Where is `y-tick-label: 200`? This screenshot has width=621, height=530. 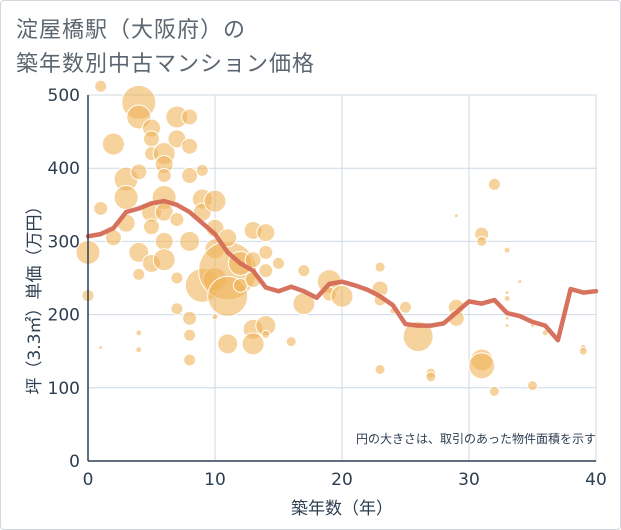 y-tick-label: 200 is located at coordinates (64, 316).